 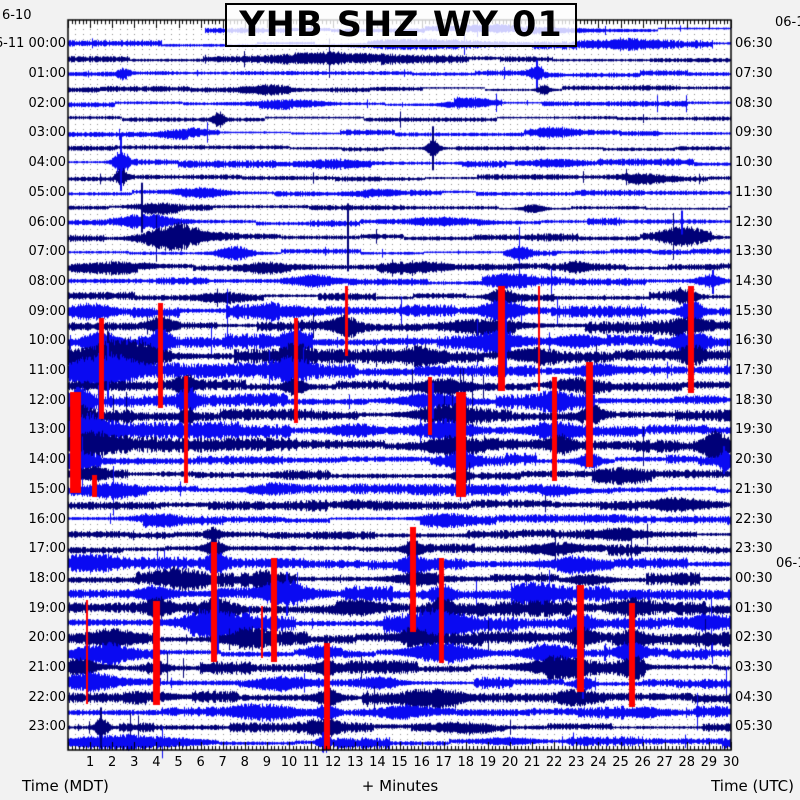 What do you see at coordinates (754, 697) in the screenshot?
I see `right-time-label: 04:30` at bounding box center [754, 697].